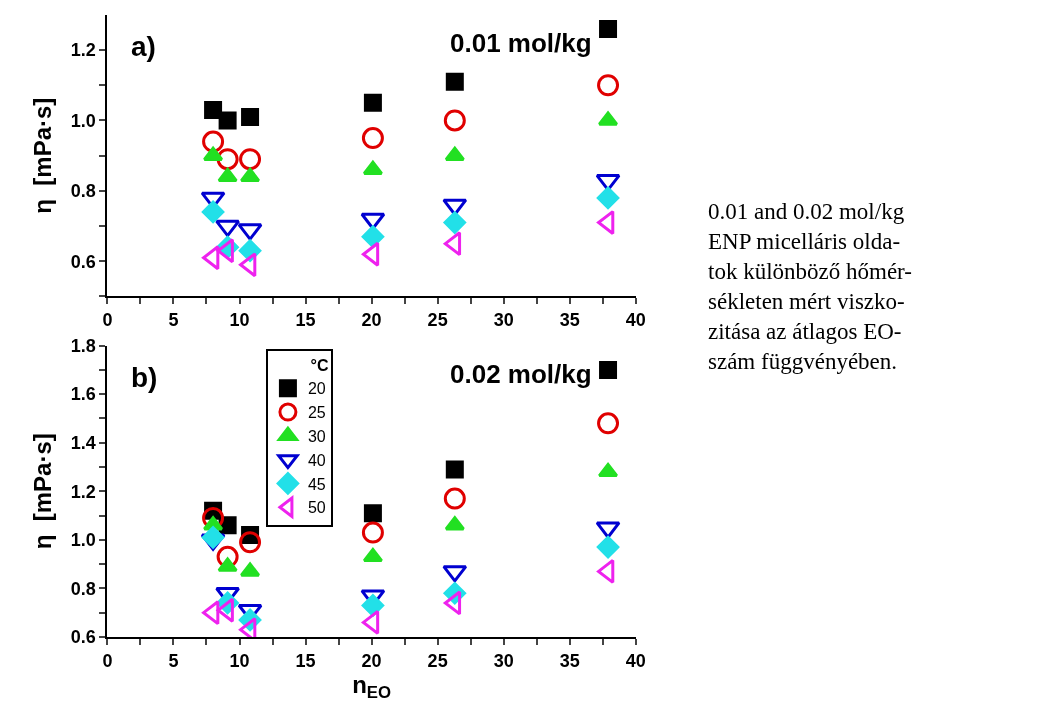 This screenshot has height=712, width=1039. I want to click on annotation: 0.02 mol/kg, so click(521, 374).